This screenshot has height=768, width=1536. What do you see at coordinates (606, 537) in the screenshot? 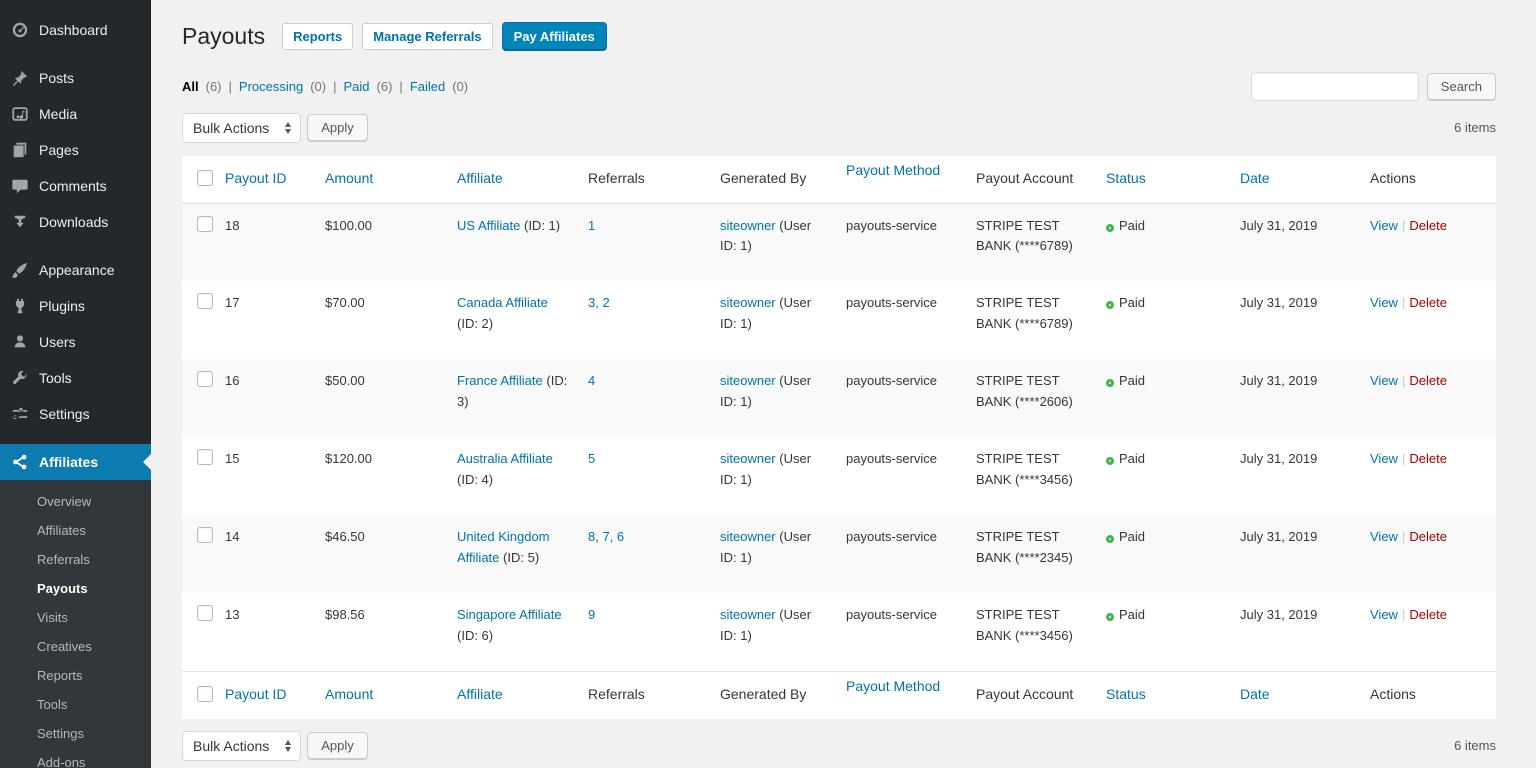
I see `referrals-link: 8, 7, 6` at bounding box center [606, 537].